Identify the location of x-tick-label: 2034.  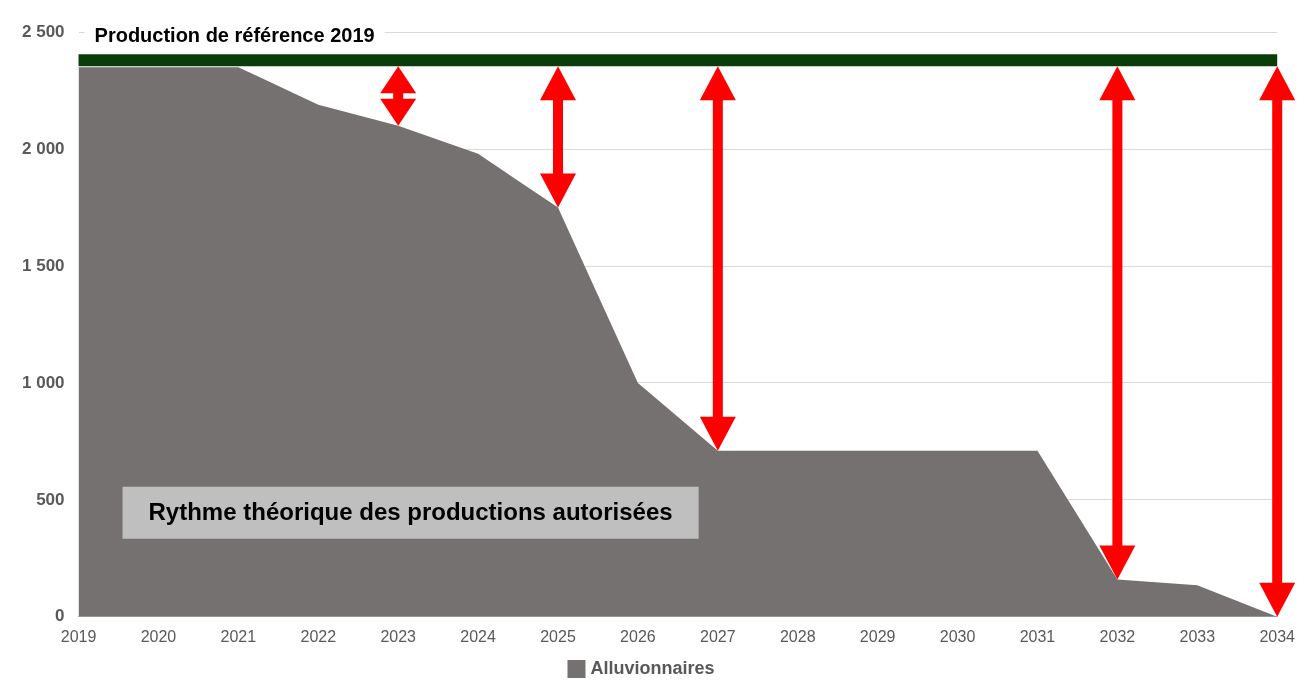
(1277, 636).